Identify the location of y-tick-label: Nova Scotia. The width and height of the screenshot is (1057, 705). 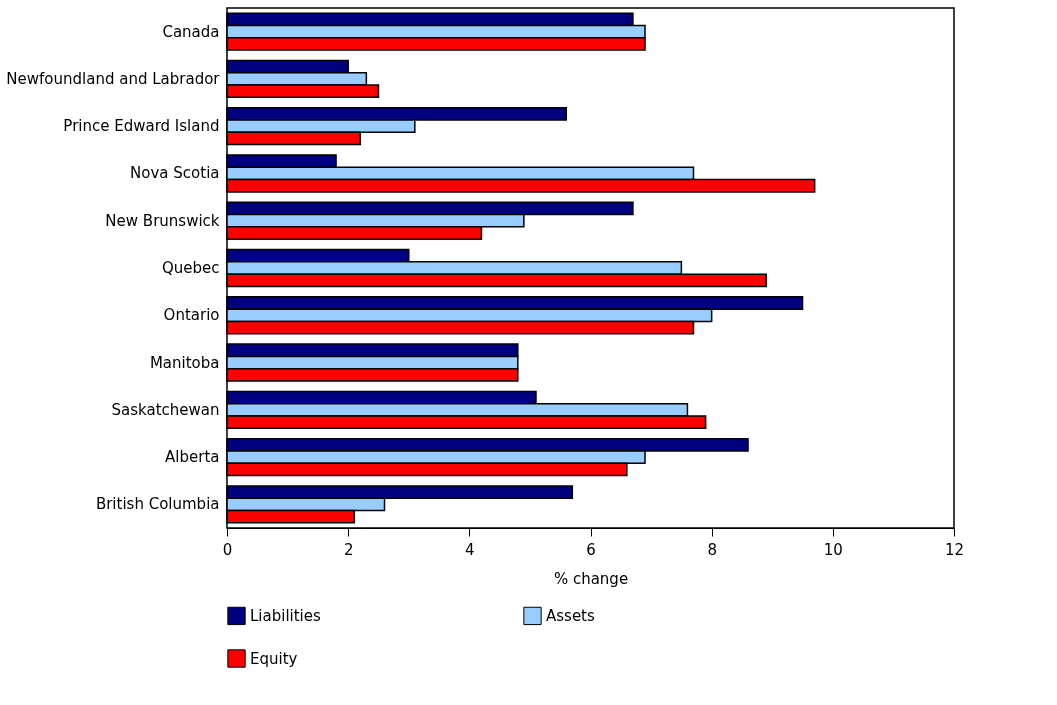
(175, 173).